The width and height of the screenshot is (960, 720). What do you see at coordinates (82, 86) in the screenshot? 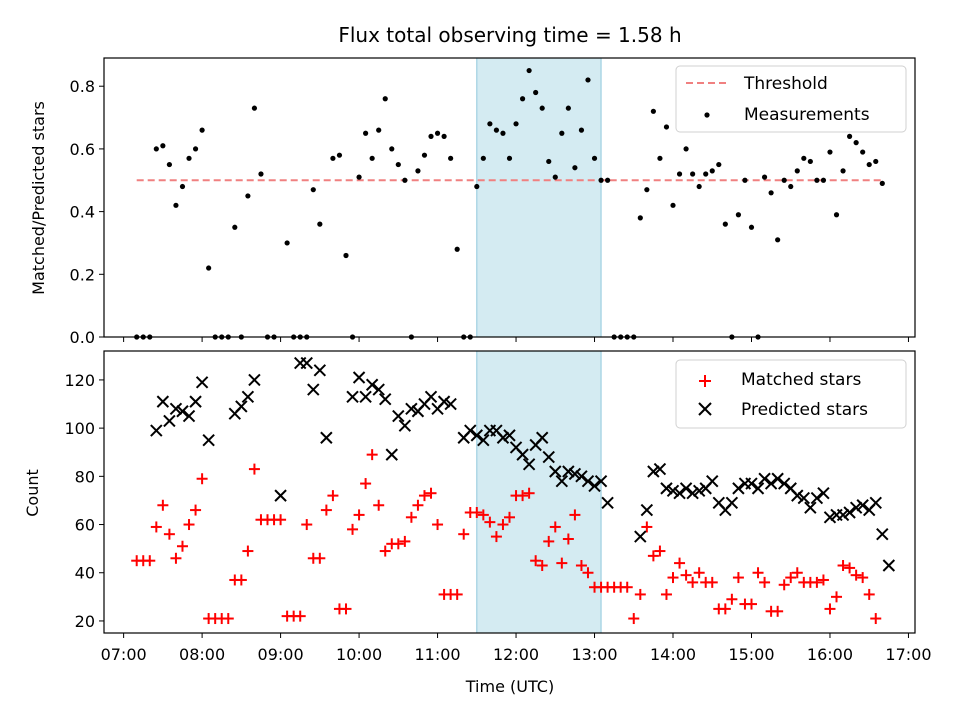
I see `top-y-tick-label: 0.8` at bounding box center [82, 86].